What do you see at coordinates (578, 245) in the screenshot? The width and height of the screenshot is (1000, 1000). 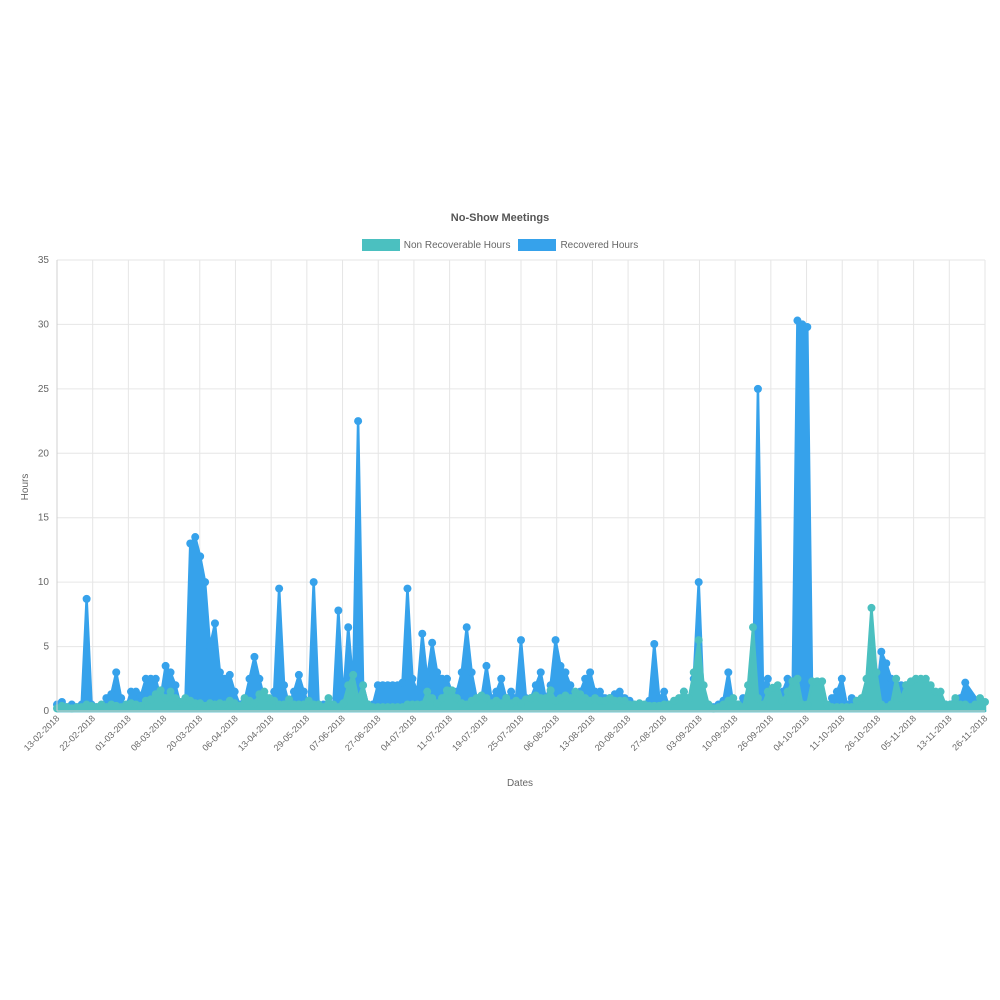 I see `legend-item-recovered: Recovered Hours` at bounding box center [578, 245].